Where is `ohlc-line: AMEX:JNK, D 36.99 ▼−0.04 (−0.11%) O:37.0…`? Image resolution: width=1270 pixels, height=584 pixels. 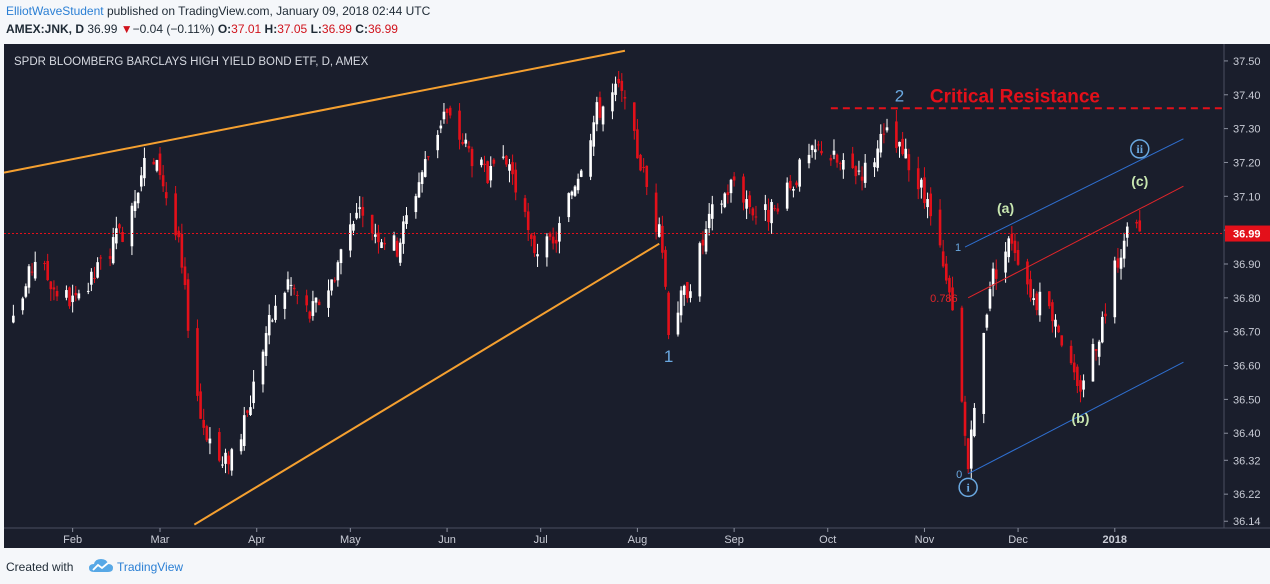
ohlc-line: AMEX:JNK, D 36.99 ▼−0.04 (−0.11%) O:37.0… is located at coordinates (202, 29).